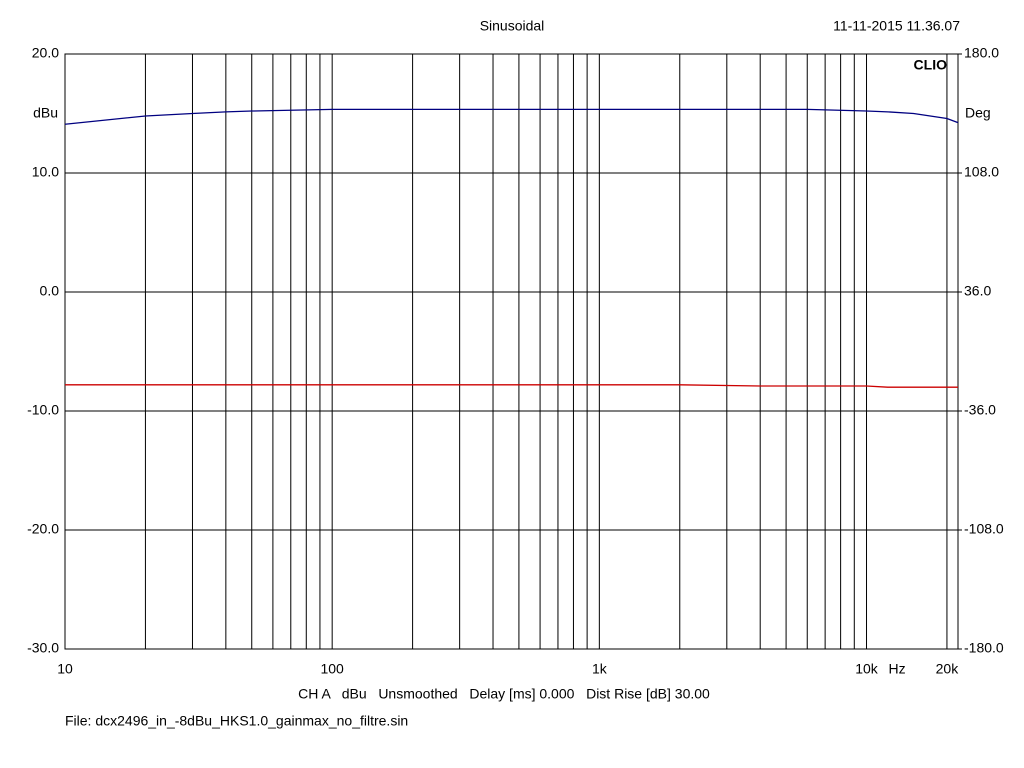 Image resolution: width=1024 pixels, height=768 pixels. Describe the element at coordinates (43, 648) in the screenshot. I see `y-tick-label: -30.0` at that location.